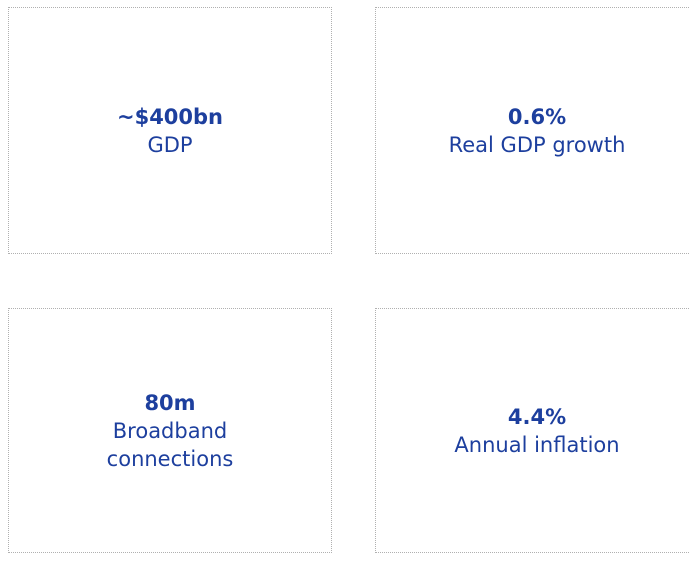 The height and width of the screenshot is (580, 689). What do you see at coordinates (170, 402) in the screenshot?
I see `card-value: 80m` at bounding box center [170, 402].